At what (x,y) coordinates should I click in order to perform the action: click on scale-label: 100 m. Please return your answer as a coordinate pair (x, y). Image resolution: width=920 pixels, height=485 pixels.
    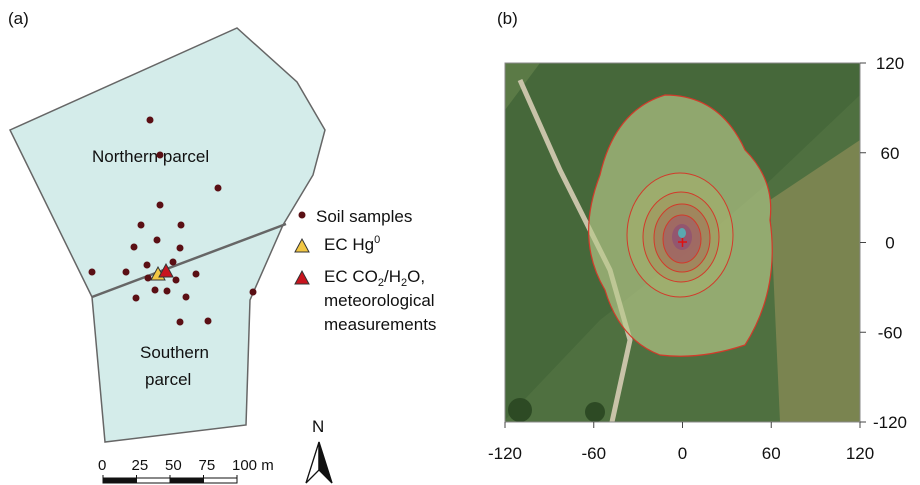
    Looking at the image, I should click on (253, 465).